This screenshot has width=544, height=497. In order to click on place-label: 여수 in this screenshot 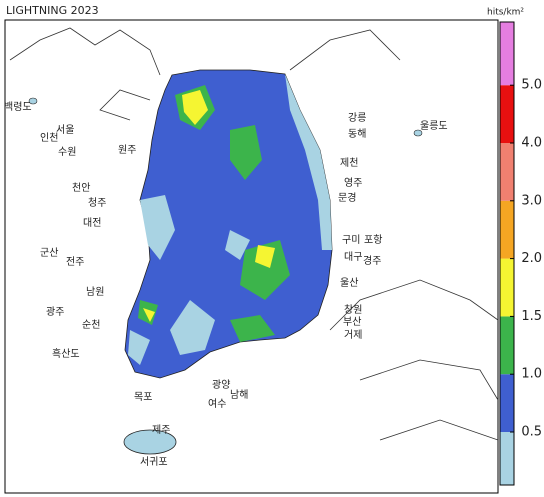, I will do `click(217, 404)`.